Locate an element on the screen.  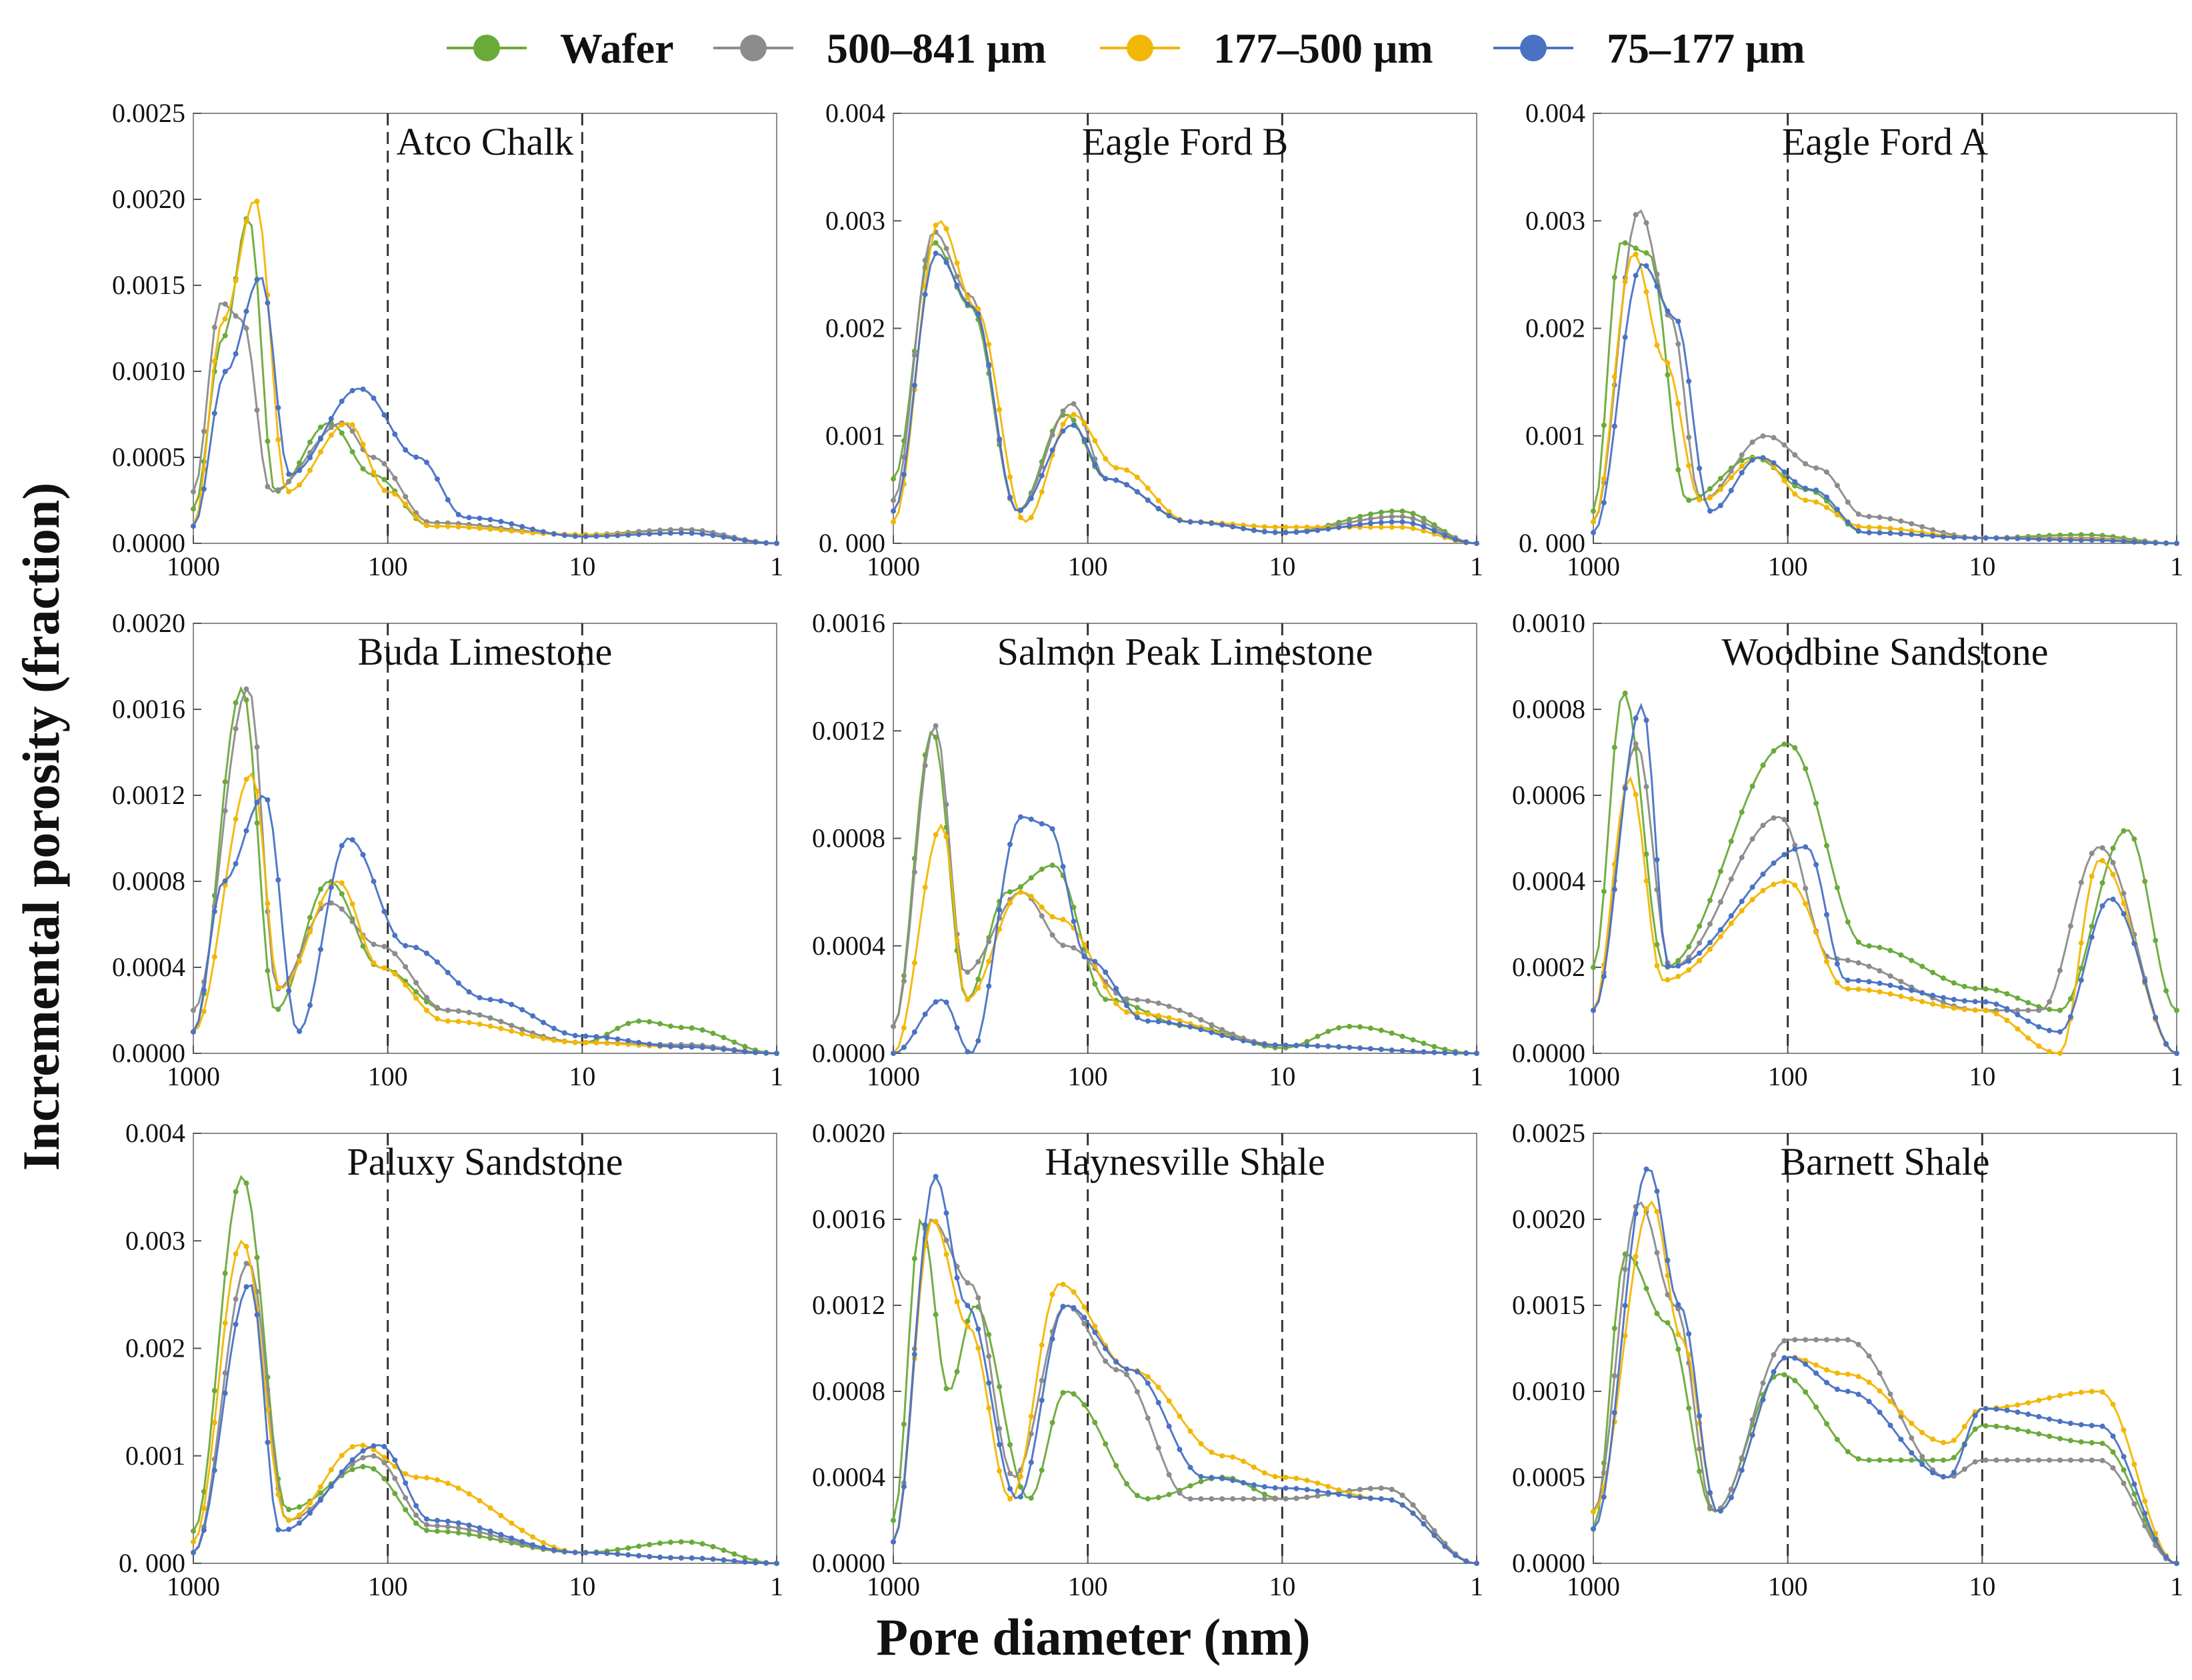
y-tick-label: 0.0000 is located at coordinates (1548, 1563).